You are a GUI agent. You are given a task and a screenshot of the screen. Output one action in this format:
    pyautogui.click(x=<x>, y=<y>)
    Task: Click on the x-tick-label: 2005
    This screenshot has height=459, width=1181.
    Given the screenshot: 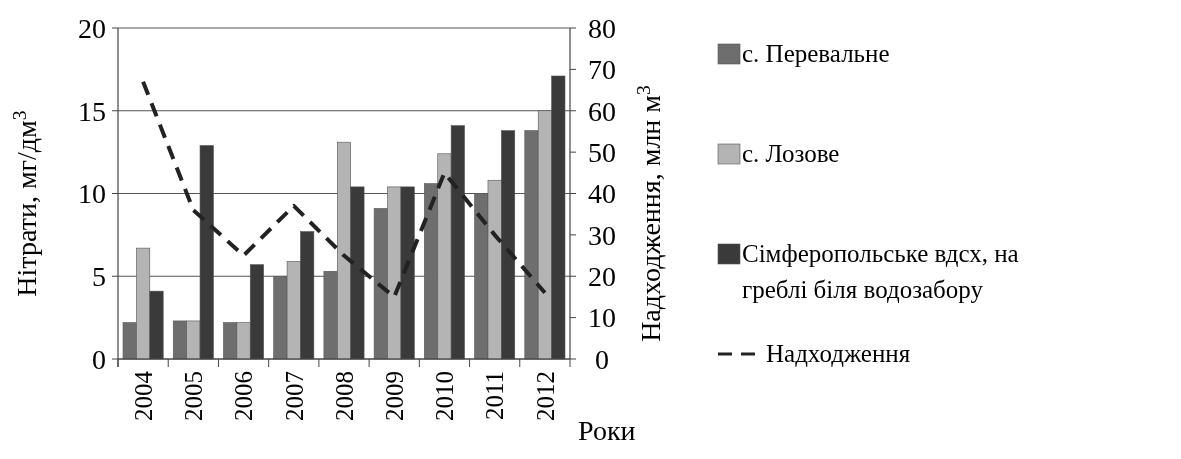 What is the action you would take?
    pyautogui.click(x=194, y=396)
    